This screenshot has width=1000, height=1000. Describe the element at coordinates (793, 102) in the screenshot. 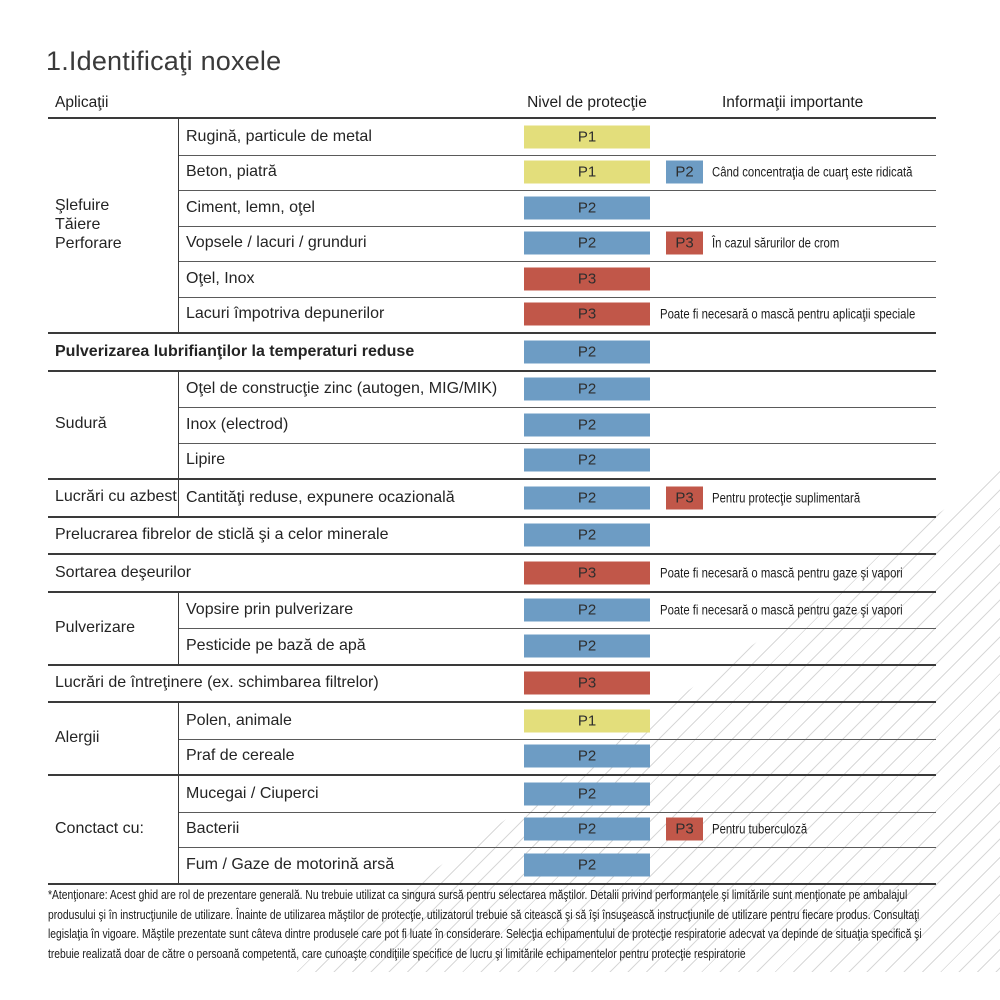

I see `column-header-important-info: Informaţii importante` at that location.